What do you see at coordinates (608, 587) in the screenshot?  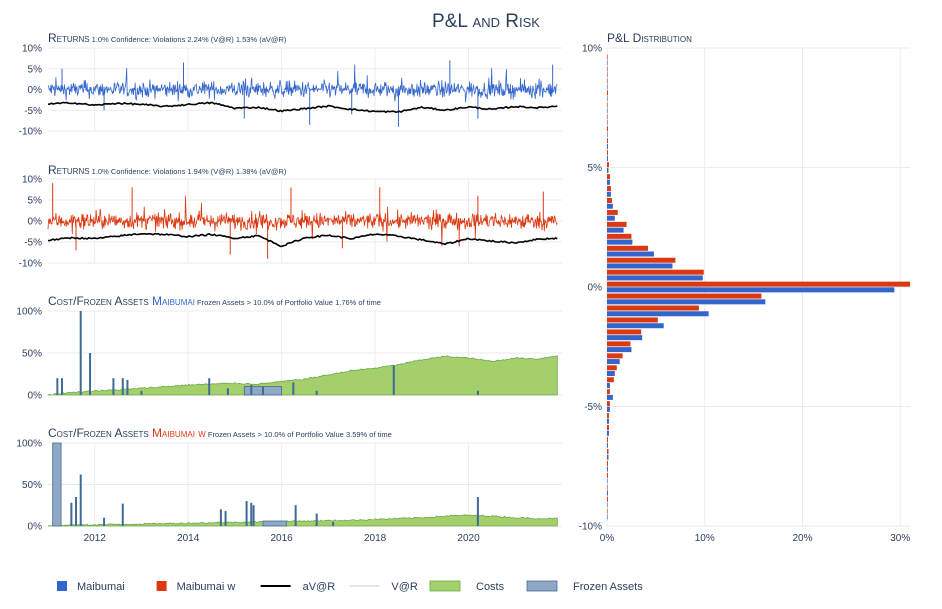 I see `legend-label: Frozen Assets` at bounding box center [608, 587].